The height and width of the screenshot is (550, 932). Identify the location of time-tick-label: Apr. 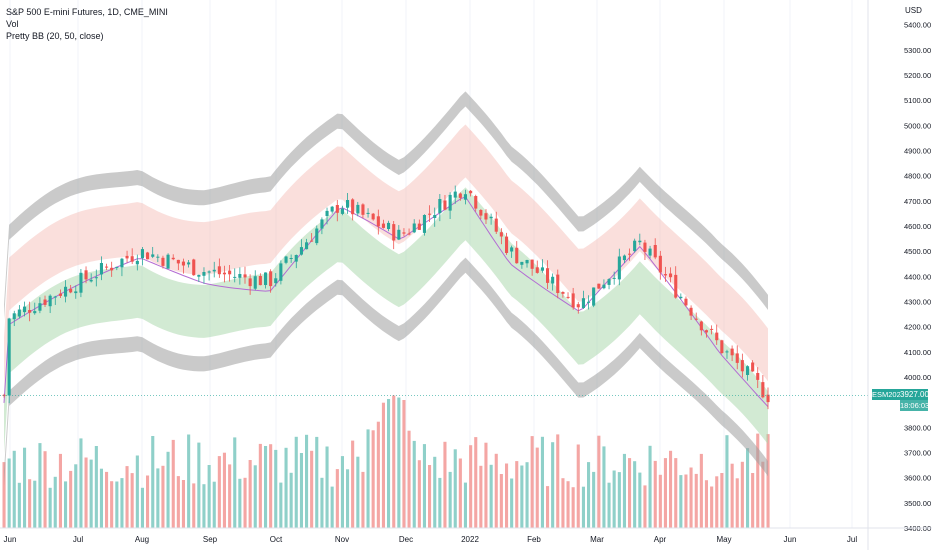
(660, 539).